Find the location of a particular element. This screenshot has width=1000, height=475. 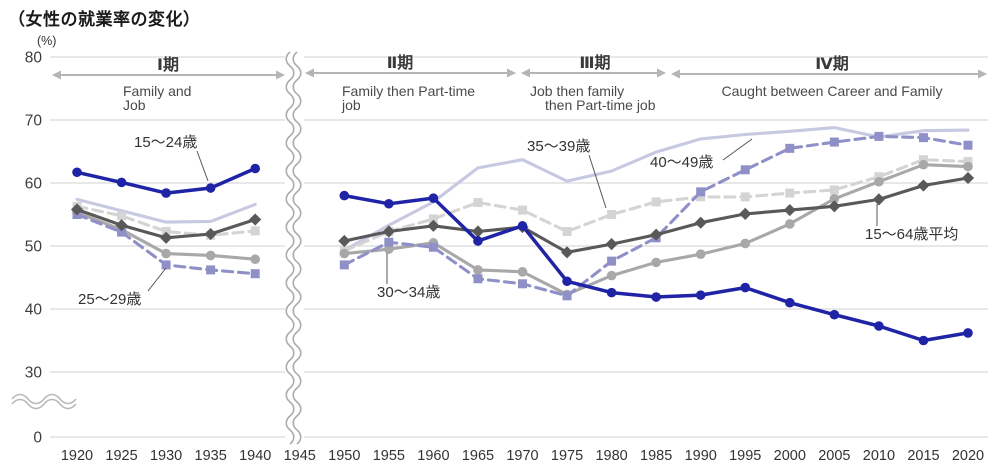

period-description: then Part-time job is located at coordinates (600, 105).